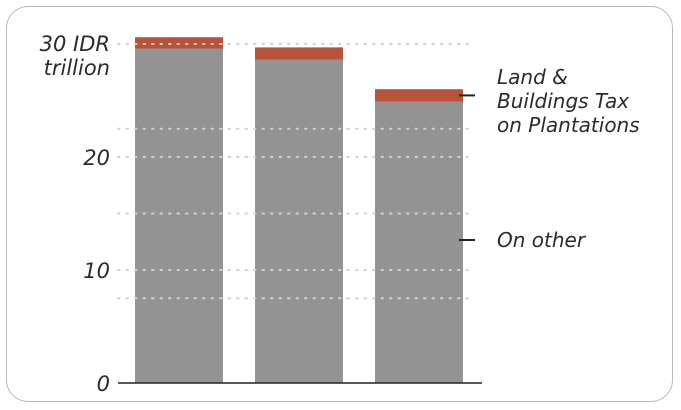 The height and width of the screenshot is (410, 681). Describe the element at coordinates (179, 216) in the screenshot. I see `bar-1-segment-other` at that location.